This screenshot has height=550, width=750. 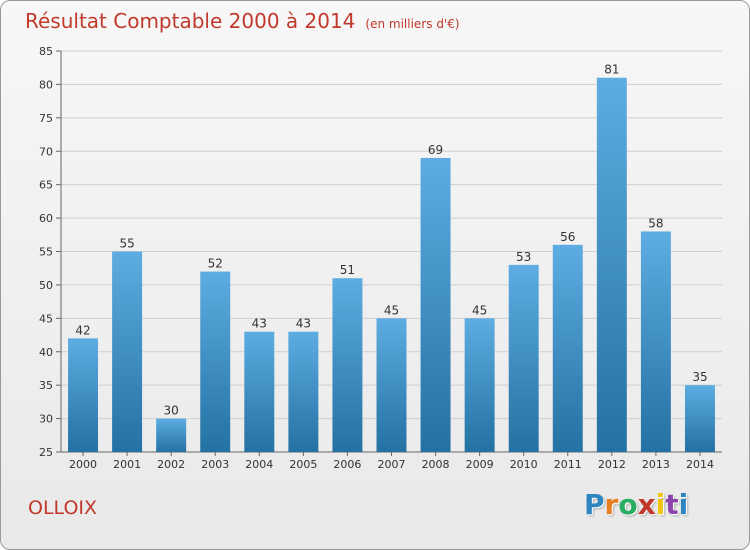 What do you see at coordinates (46, 151) in the screenshot?
I see `y-tick-label: 70` at bounding box center [46, 151].